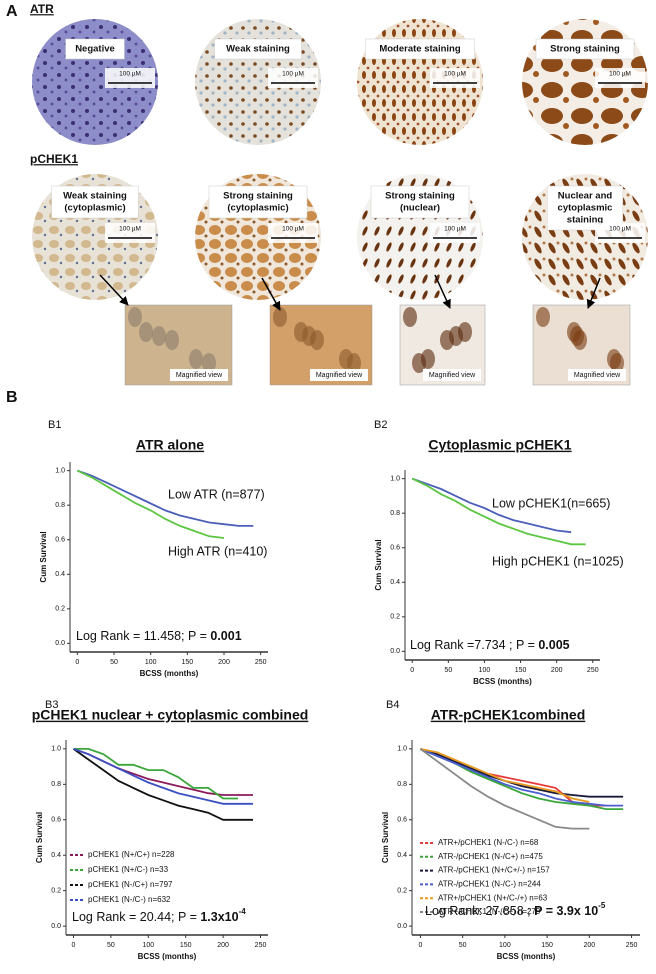 Image resolution: width=656 pixels, height=974 pixels. I want to click on legend-label: pCHEK1 (N+/C+) n=228, so click(131, 854).